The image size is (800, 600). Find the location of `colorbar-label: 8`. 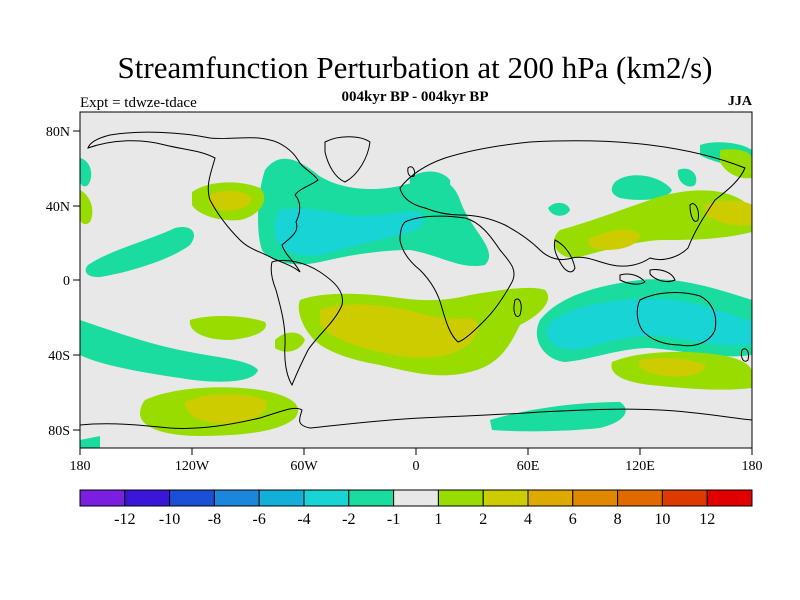

colorbar-label: 8 is located at coordinates (618, 519).